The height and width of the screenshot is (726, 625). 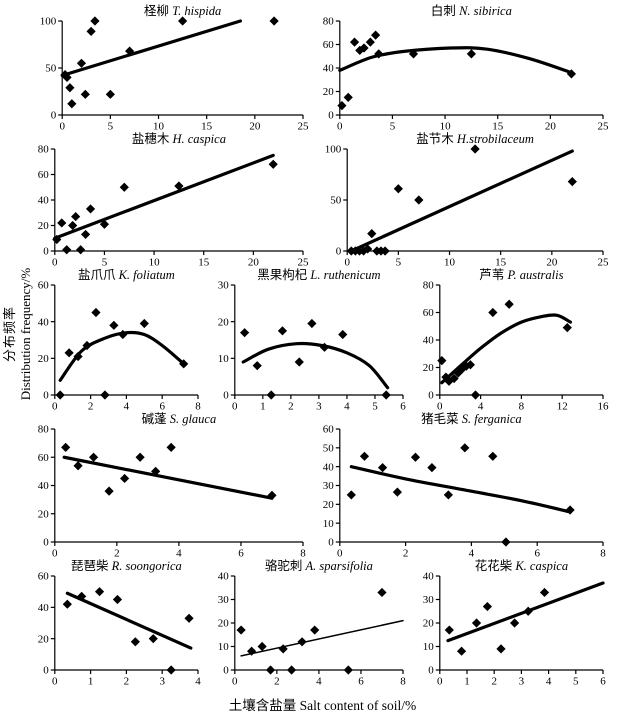 What do you see at coordinates (604, 407) in the screenshot?
I see `svg-text: 16` at bounding box center [604, 407].